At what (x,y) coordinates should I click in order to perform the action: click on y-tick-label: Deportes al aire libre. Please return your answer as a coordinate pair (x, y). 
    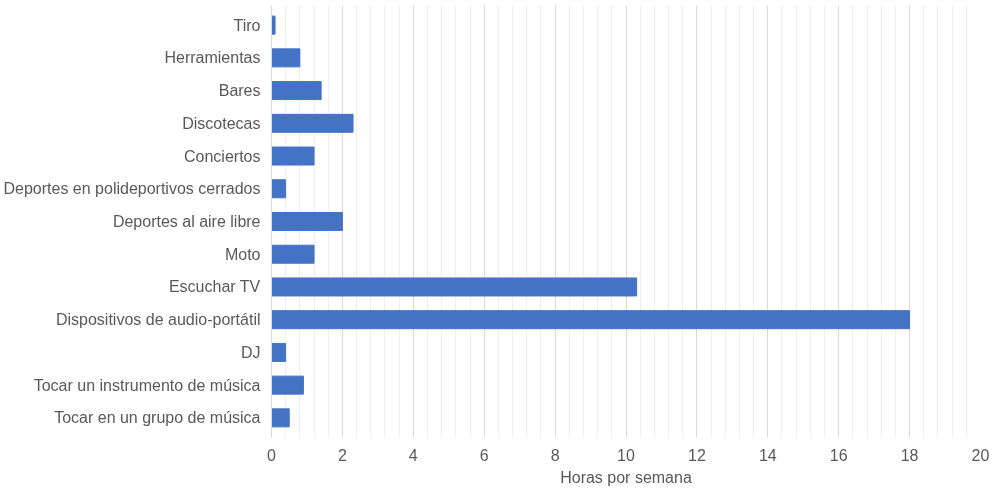
    Looking at the image, I should click on (186, 221).